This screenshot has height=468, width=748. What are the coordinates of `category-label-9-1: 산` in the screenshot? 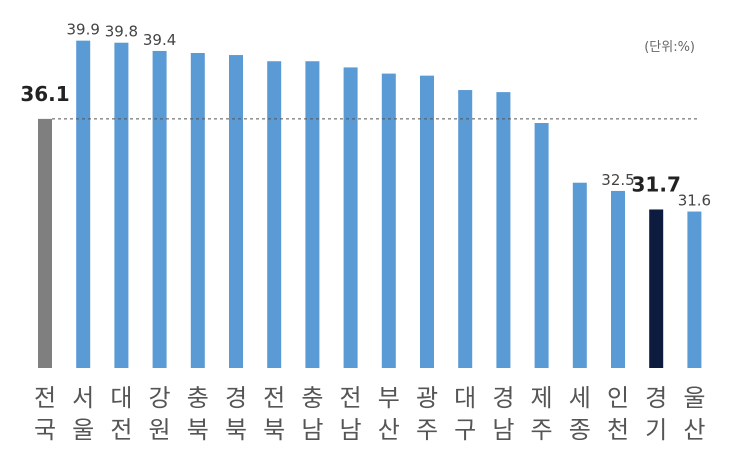 It's located at (389, 430).